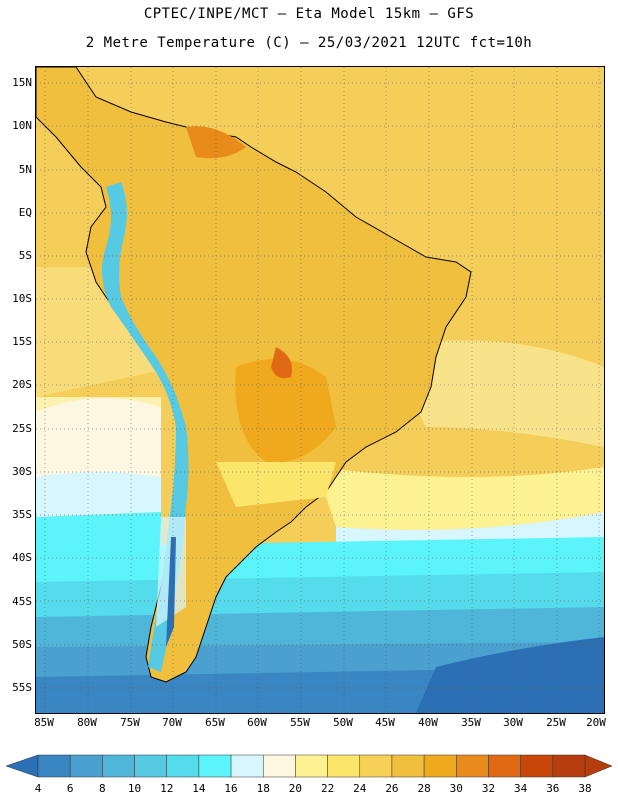 Image resolution: width=618 pixels, height=800 pixels. What do you see at coordinates (172, 722) in the screenshot?
I see `lon-label: 70W` at bounding box center [172, 722].